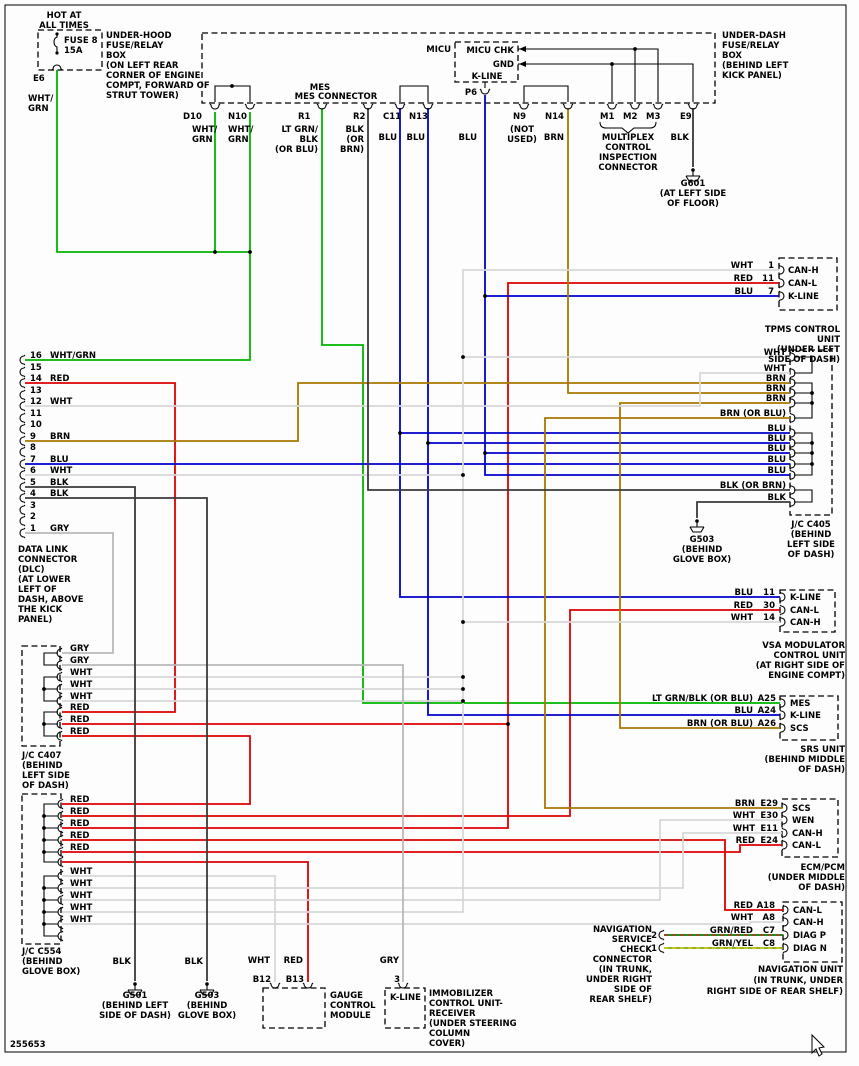 This screenshot has width=859, height=1066. What do you see at coordinates (769, 918) in the screenshot?
I see `pin-number: A8` at bounding box center [769, 918].